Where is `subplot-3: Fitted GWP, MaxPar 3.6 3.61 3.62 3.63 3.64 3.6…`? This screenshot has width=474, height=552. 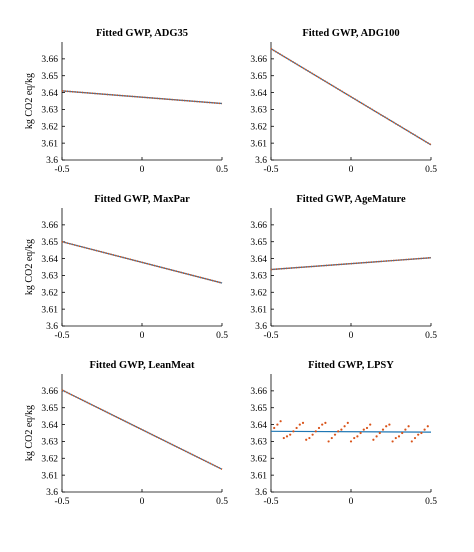 subplot-3: Fitted GWP, MaxPar 3.6 3.61 3.62 3.63 3.64 3.6… is located at coordinates (126, 267).